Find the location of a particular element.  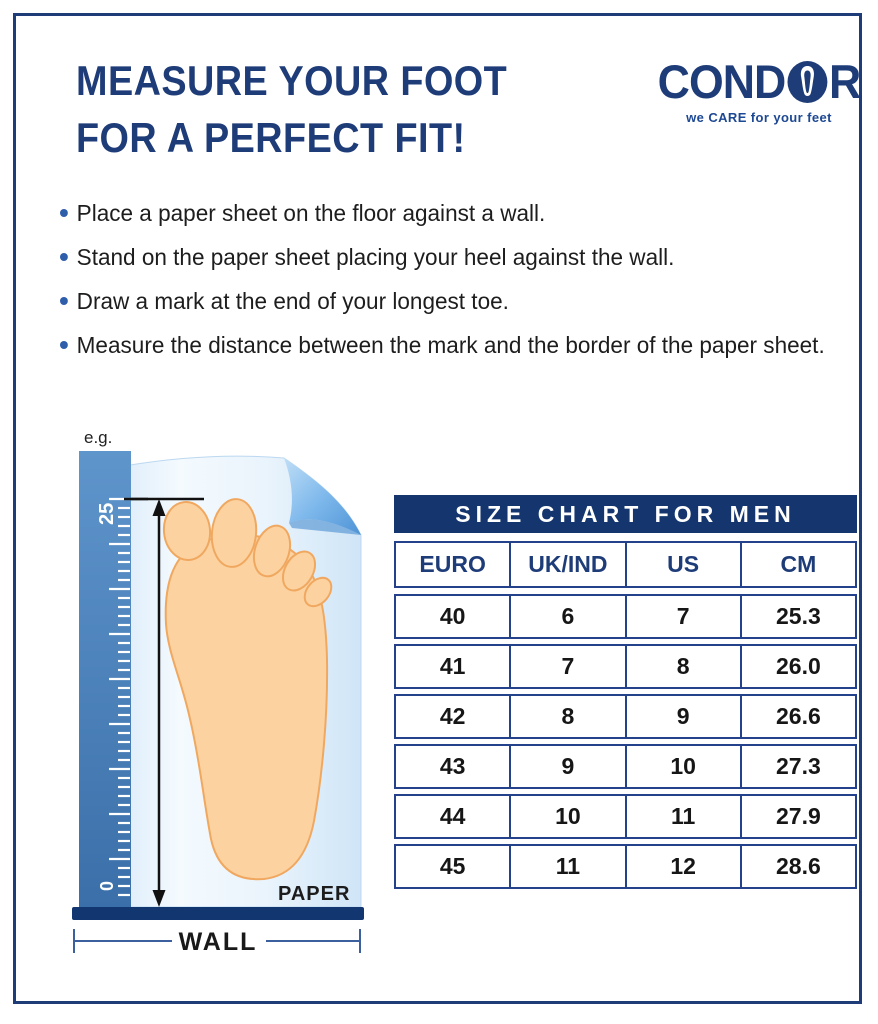

page-title-line2: FOR A PERFECT FIT! is located at coordinates (271, 137).